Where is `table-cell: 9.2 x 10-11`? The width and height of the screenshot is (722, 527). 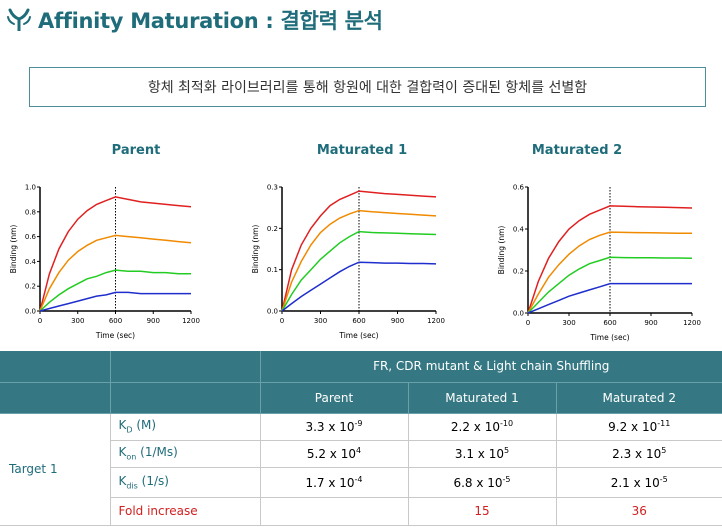 table-cell: 9.2 x 10-11 is located at coordinates (638, 427).